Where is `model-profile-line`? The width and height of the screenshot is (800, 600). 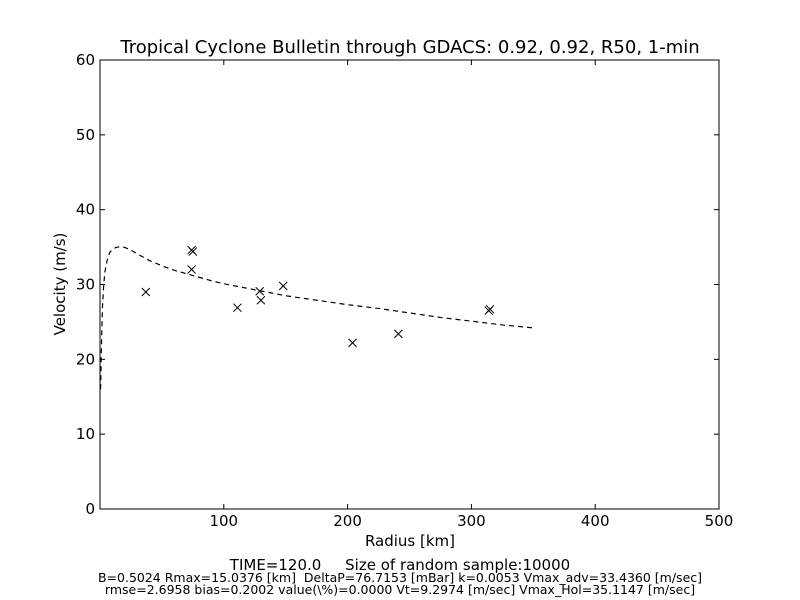
model-profile-line is located at coordinates (317, 318).